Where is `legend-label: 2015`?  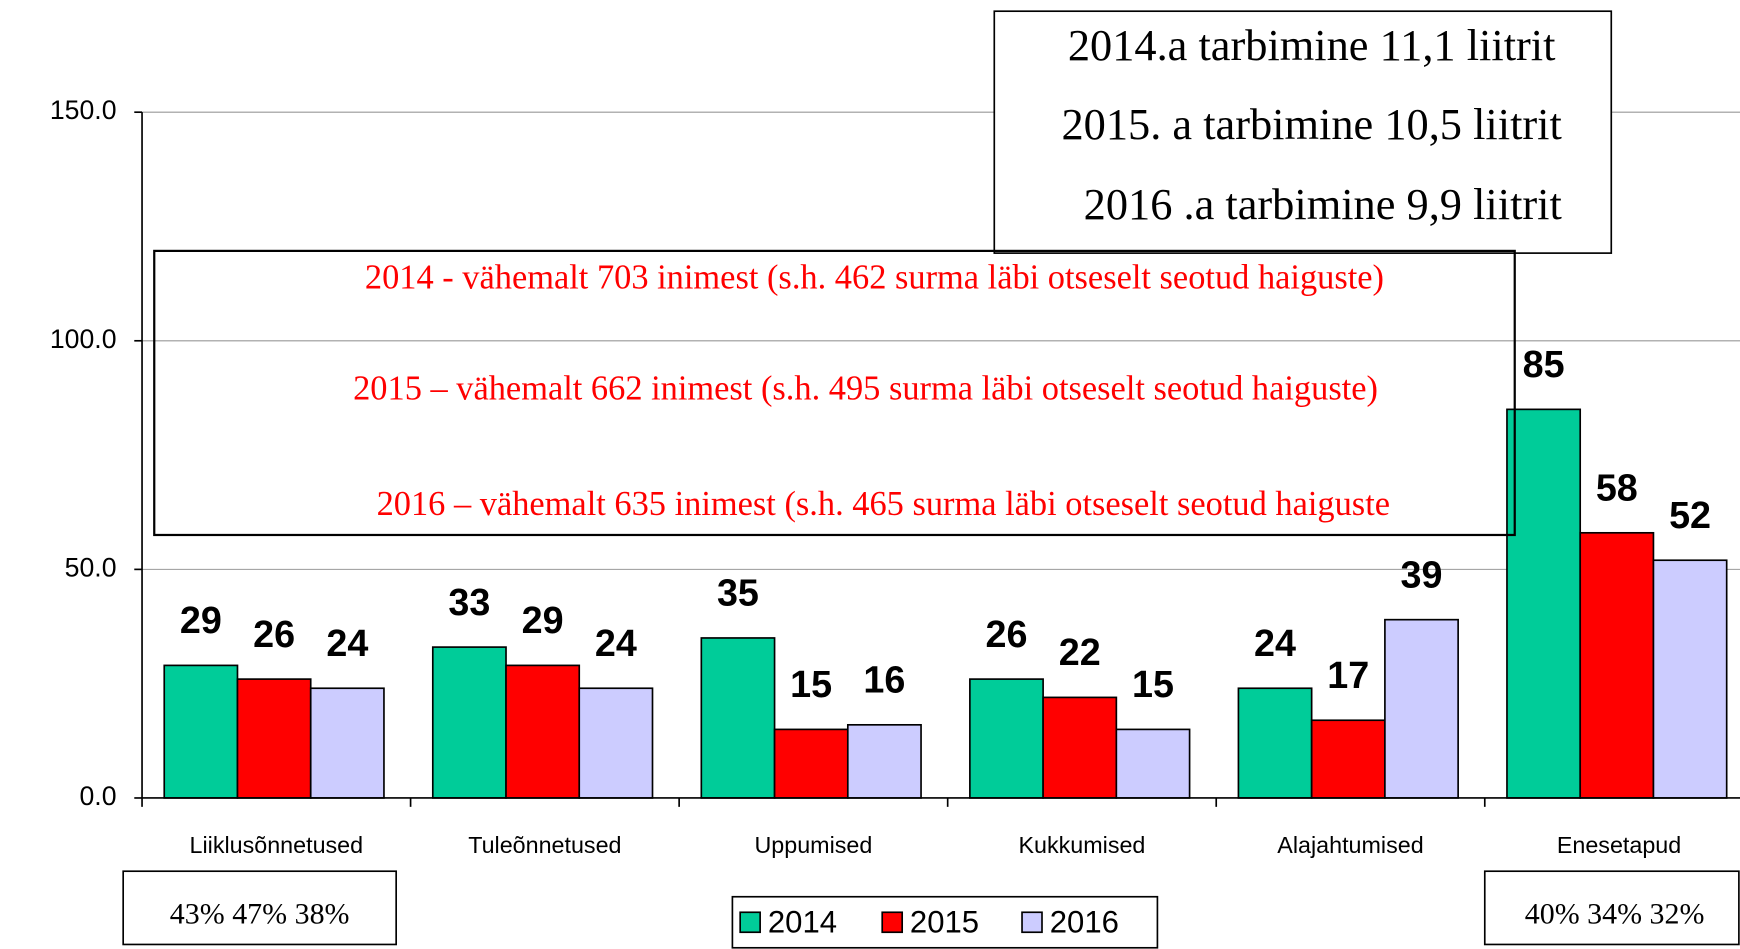 legend-label: 2015 is located at coordinates (944, 922).